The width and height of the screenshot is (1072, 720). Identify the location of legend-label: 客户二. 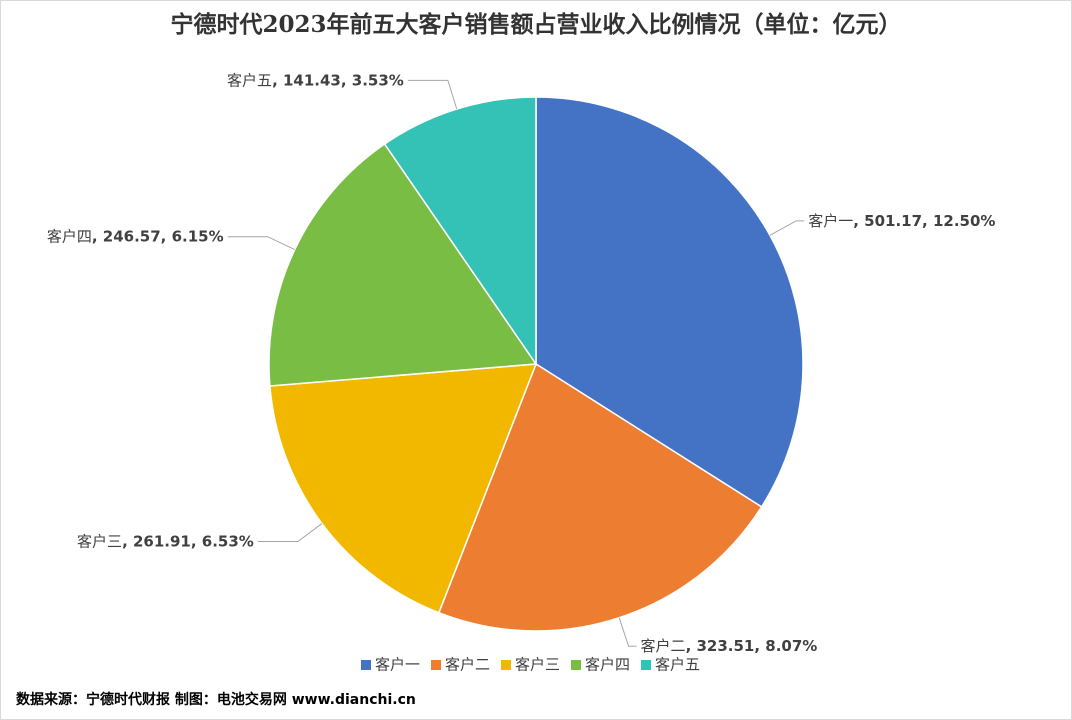
(467, 665).